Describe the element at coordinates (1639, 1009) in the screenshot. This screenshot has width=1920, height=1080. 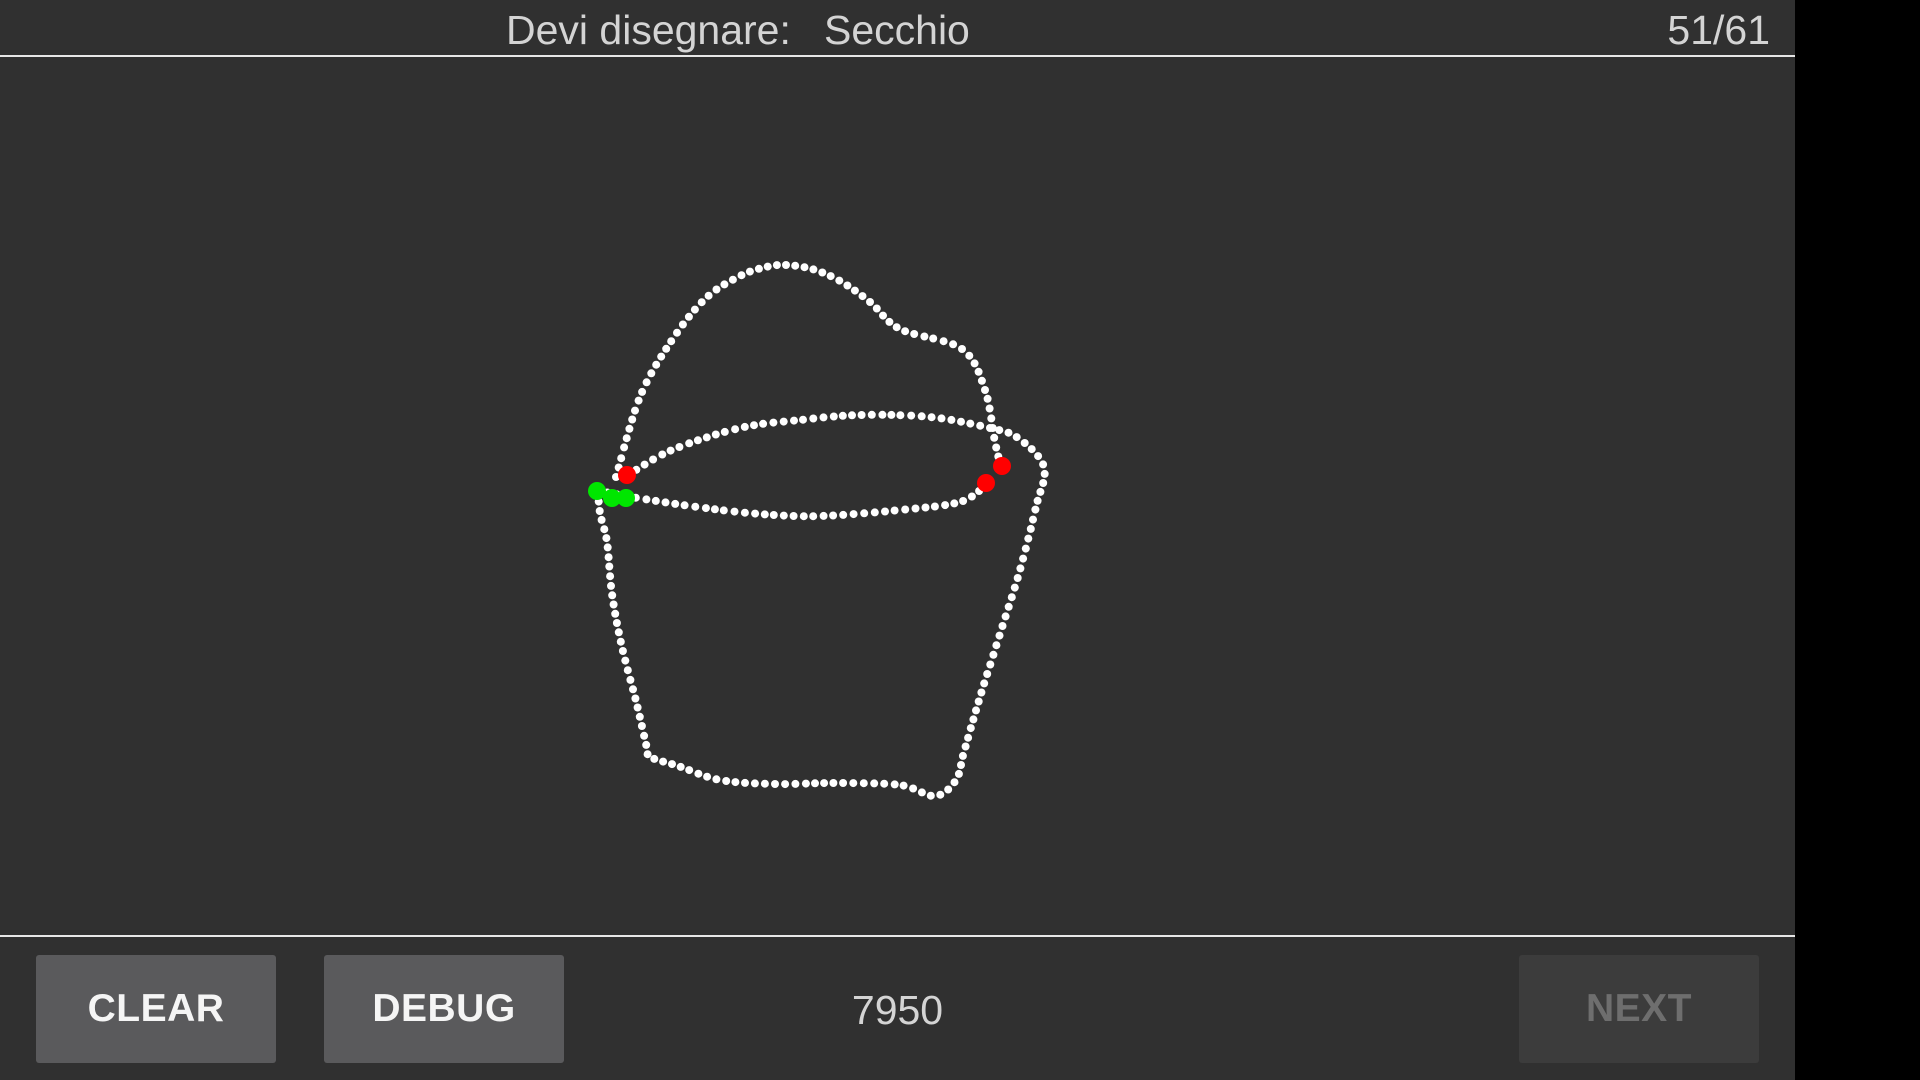
I see `next-button: NEXT` at that location.